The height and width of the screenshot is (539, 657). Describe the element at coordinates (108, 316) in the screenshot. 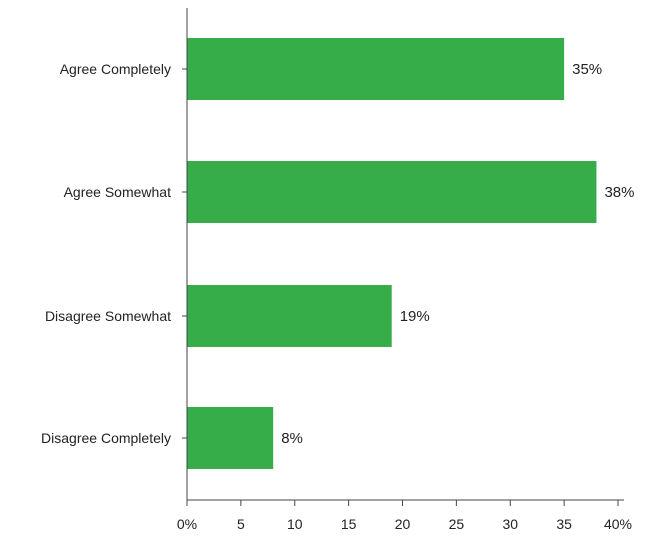

I see `category-label: Disagree Somewhat` at that location.